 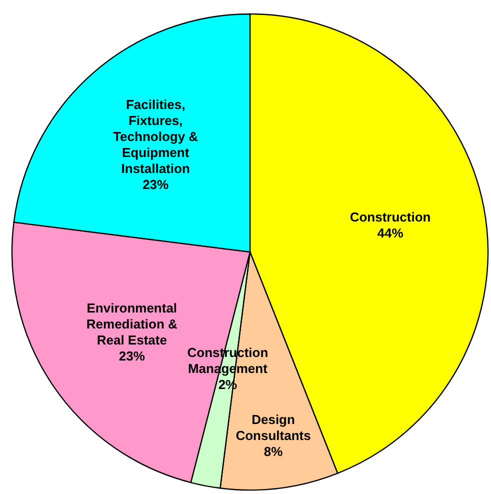 I want to click on slice-label: Facilities, Fixtures, Technology & Equipment Installation, so click(x=155, y=136).